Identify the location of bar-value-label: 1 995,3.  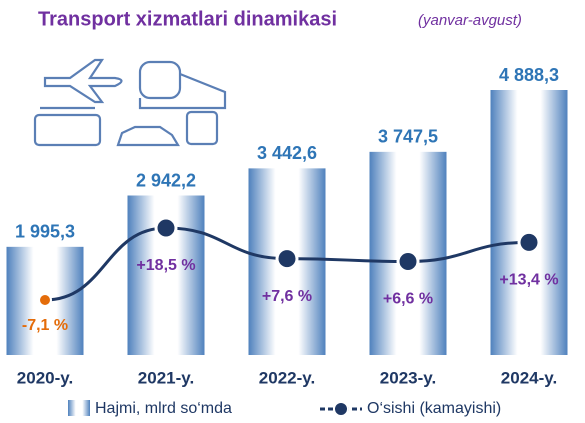
(45, 232).